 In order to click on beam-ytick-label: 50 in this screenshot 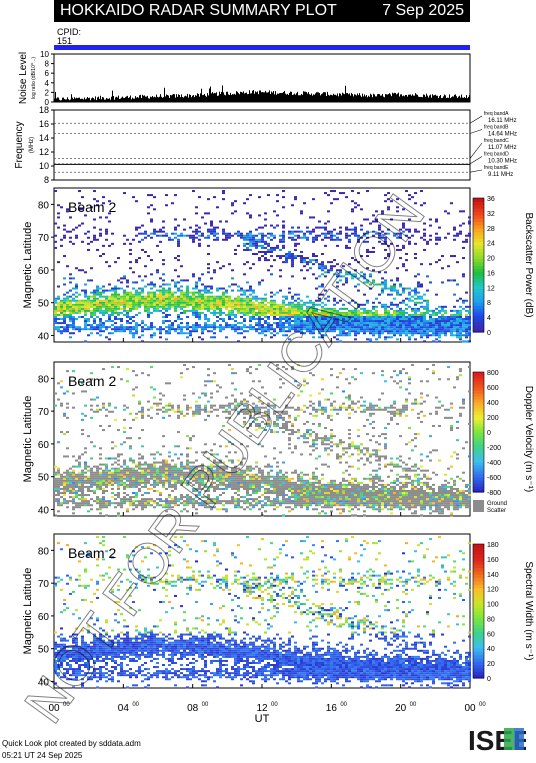, I will do `click(44, 304)`.